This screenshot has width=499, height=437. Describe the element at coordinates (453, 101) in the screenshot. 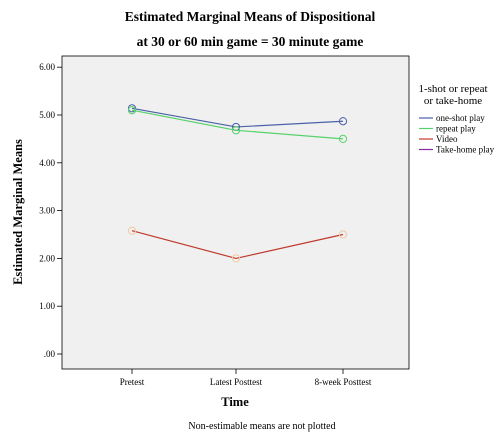

I see `legend-title-line-2: or take-home` at that location.